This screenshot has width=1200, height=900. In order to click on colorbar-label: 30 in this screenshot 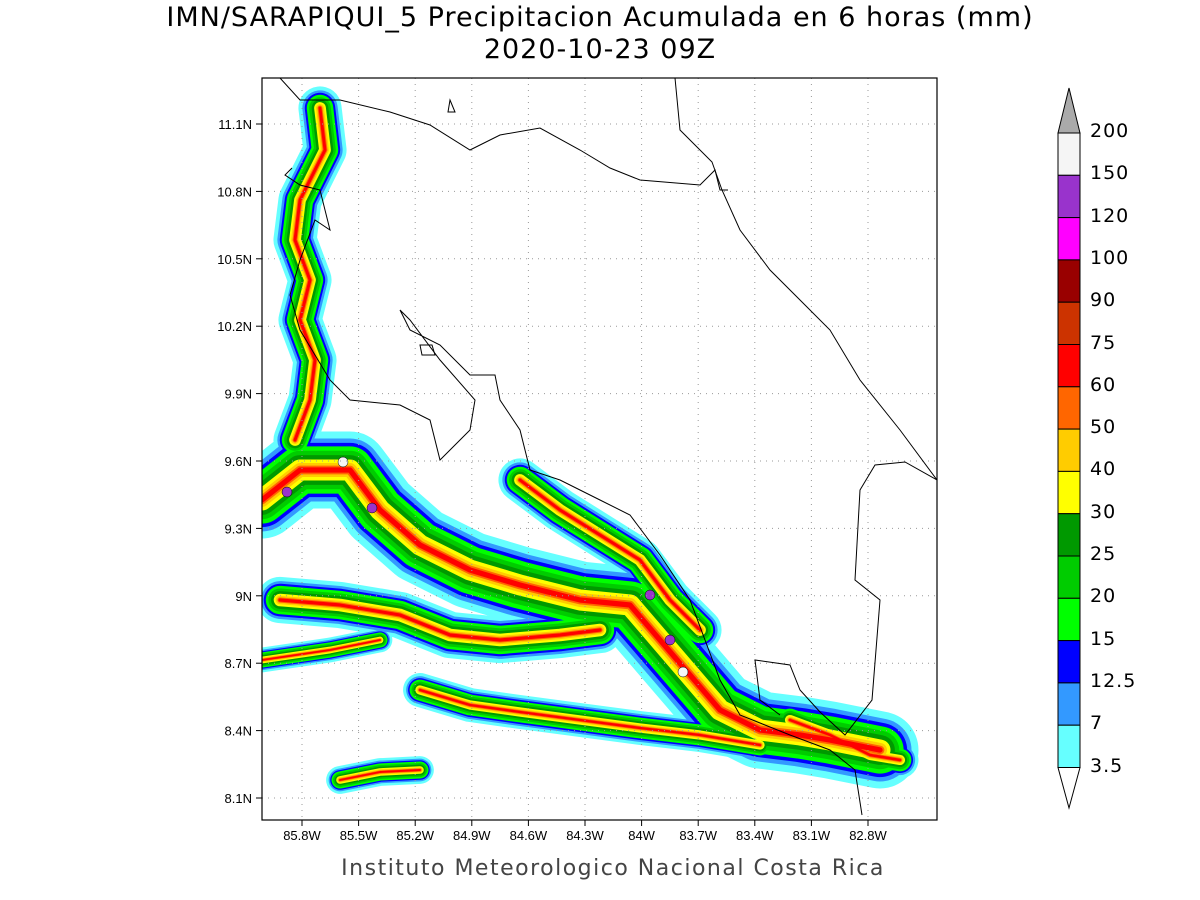, I will do `click(1103, 511)`.